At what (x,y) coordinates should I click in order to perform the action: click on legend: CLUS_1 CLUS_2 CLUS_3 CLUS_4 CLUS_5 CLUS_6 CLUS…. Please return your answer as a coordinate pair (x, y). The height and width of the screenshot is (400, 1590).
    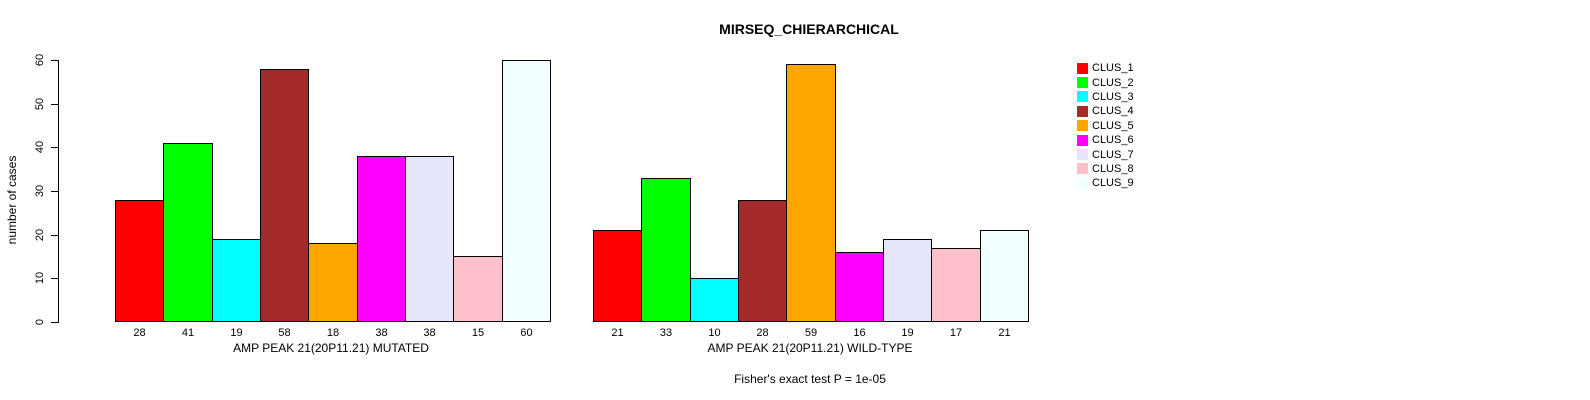
    Looking at the image, I should click on (1105, 126).